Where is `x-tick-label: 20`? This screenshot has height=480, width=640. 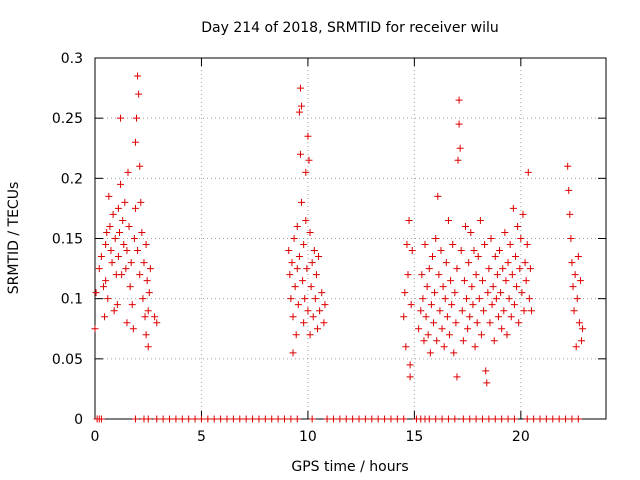
x-tick-label: 20 is located at coordinates (521, 437).